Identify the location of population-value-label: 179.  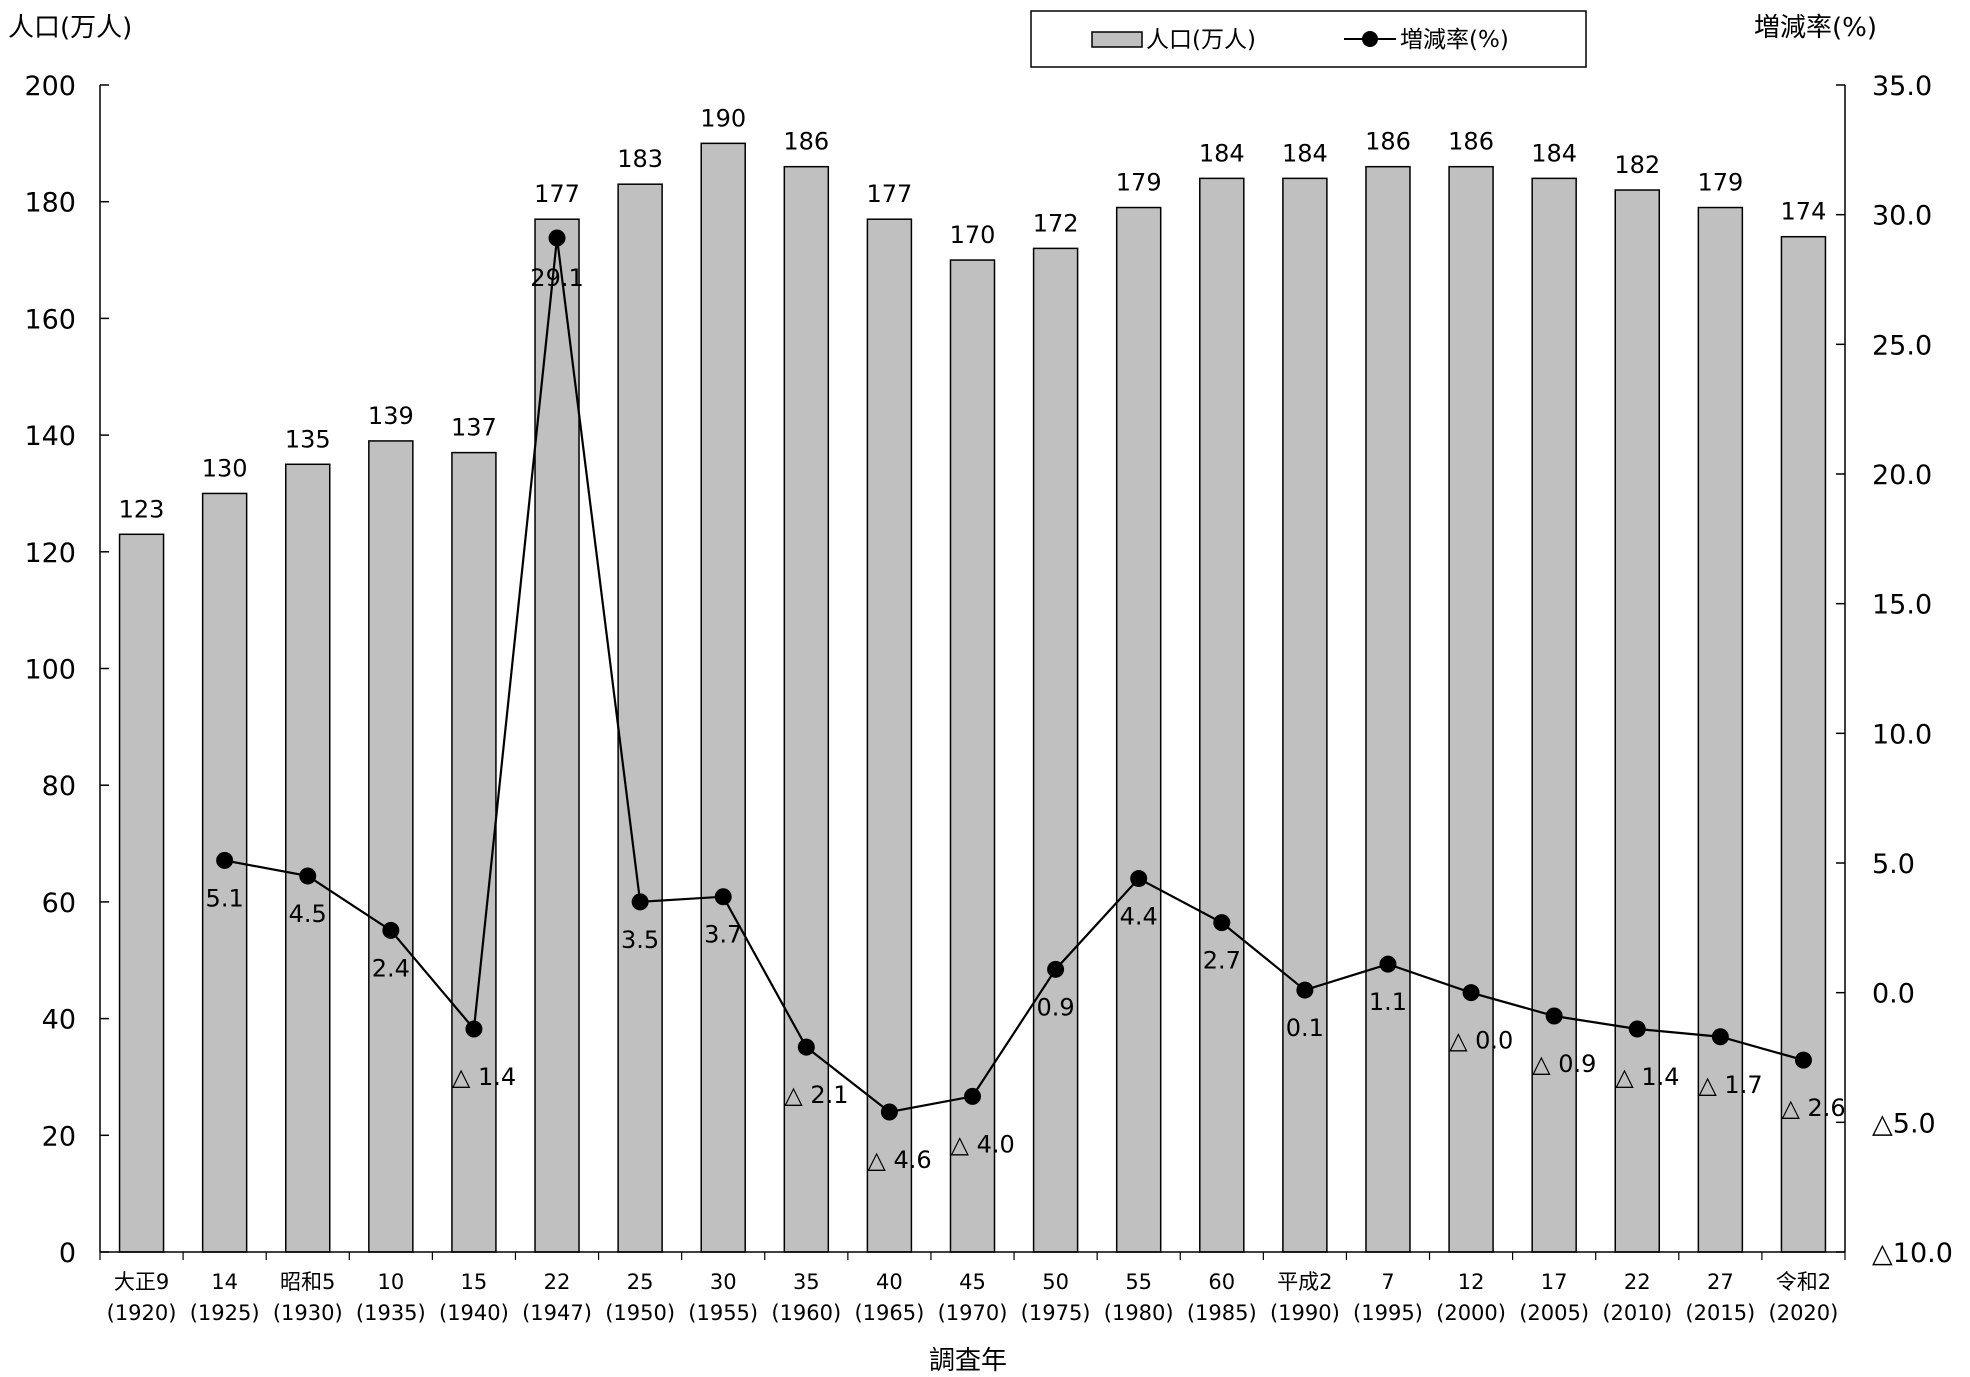
(1720, 183).